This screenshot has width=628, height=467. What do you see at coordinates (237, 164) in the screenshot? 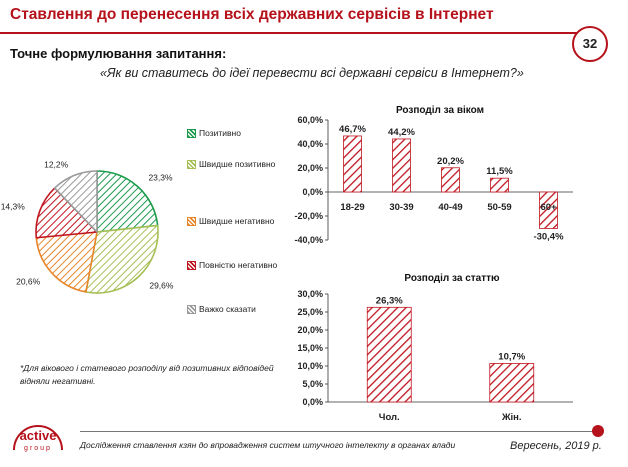
I see `legend-label: Швидше позитивно` at bounding box center [237, 164].